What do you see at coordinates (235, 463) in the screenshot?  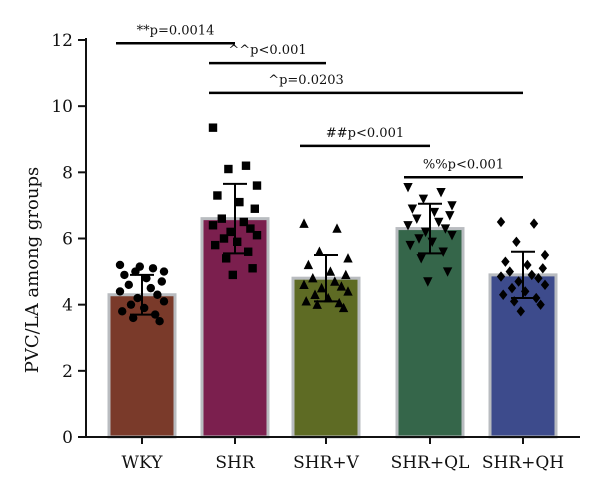 I see `x-tick-label: SHR` at bounding box center [235, 463].